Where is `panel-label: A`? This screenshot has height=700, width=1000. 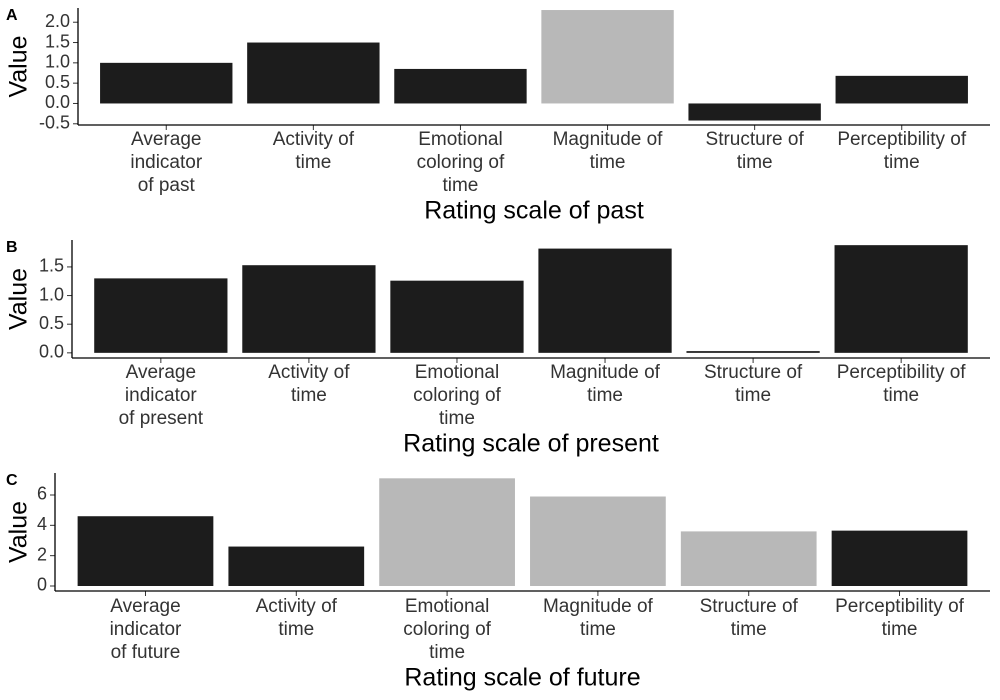
panel-label: A is located at coordinates (12, 15).